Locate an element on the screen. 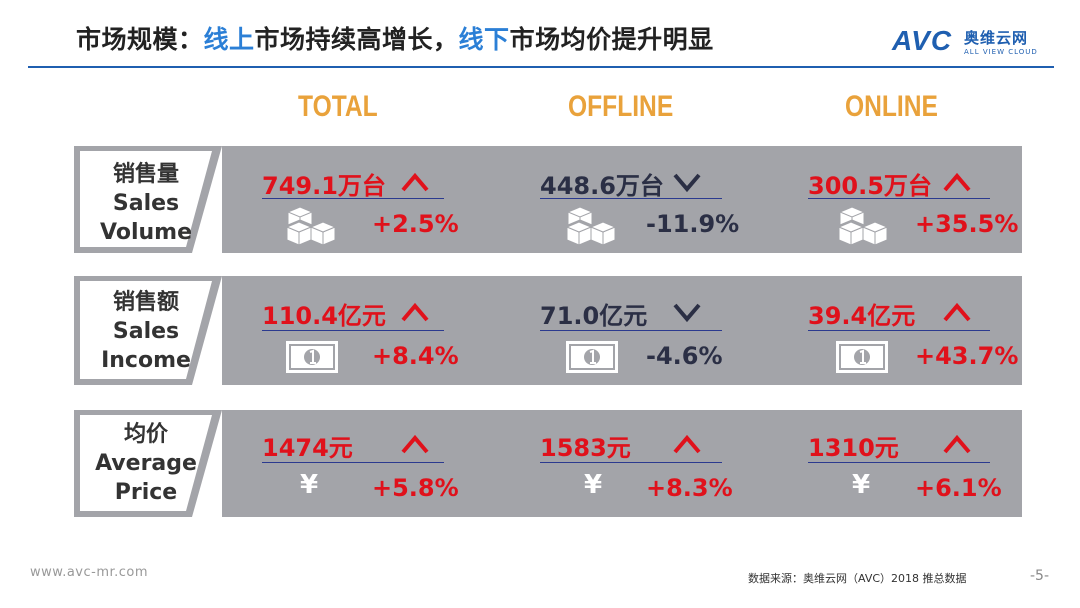  cell-value-online-volume: 300.5万台 is located at coordinates (870, 186).